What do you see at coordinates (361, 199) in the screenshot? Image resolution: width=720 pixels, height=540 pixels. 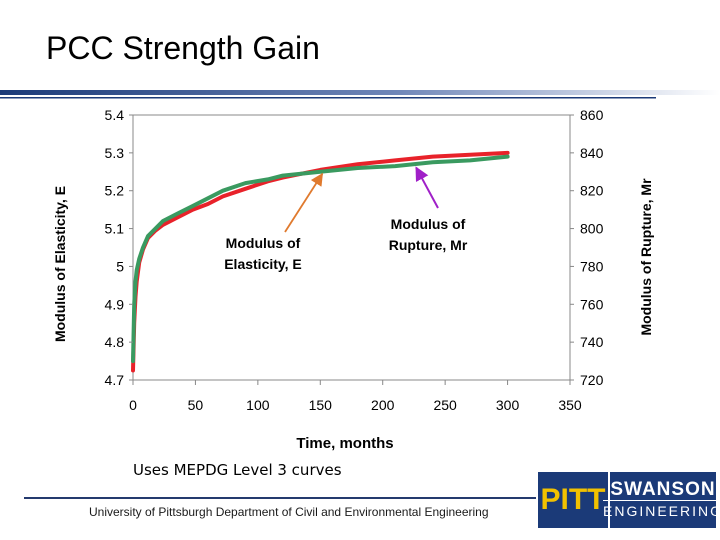 I see `annotation-arrows` at bounding box center [361, 199].